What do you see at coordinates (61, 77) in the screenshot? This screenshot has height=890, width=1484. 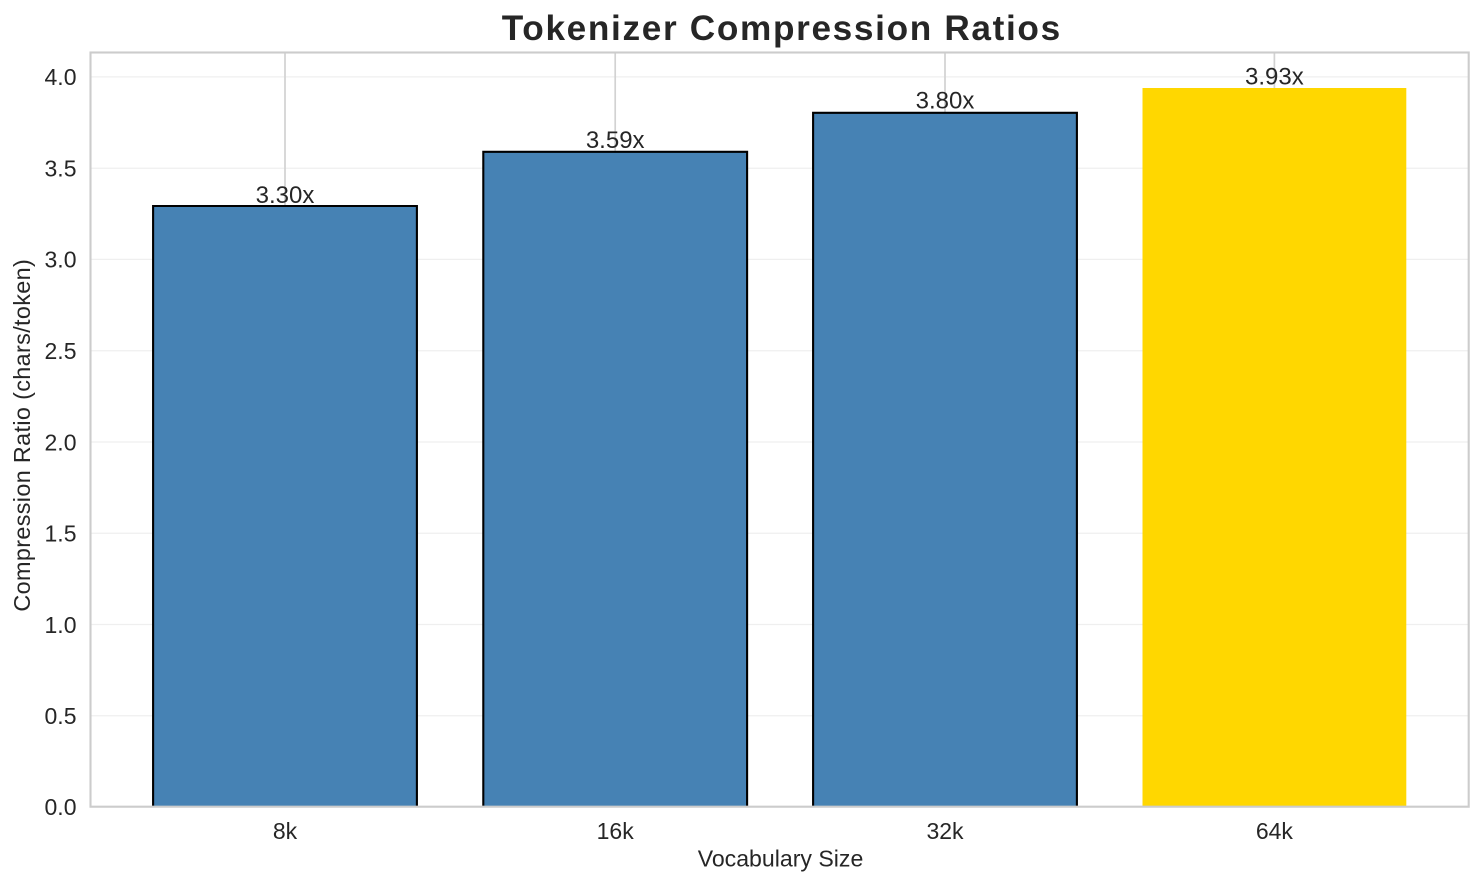 I see `svg-text: 4.0` at bounding box center [61, 77].